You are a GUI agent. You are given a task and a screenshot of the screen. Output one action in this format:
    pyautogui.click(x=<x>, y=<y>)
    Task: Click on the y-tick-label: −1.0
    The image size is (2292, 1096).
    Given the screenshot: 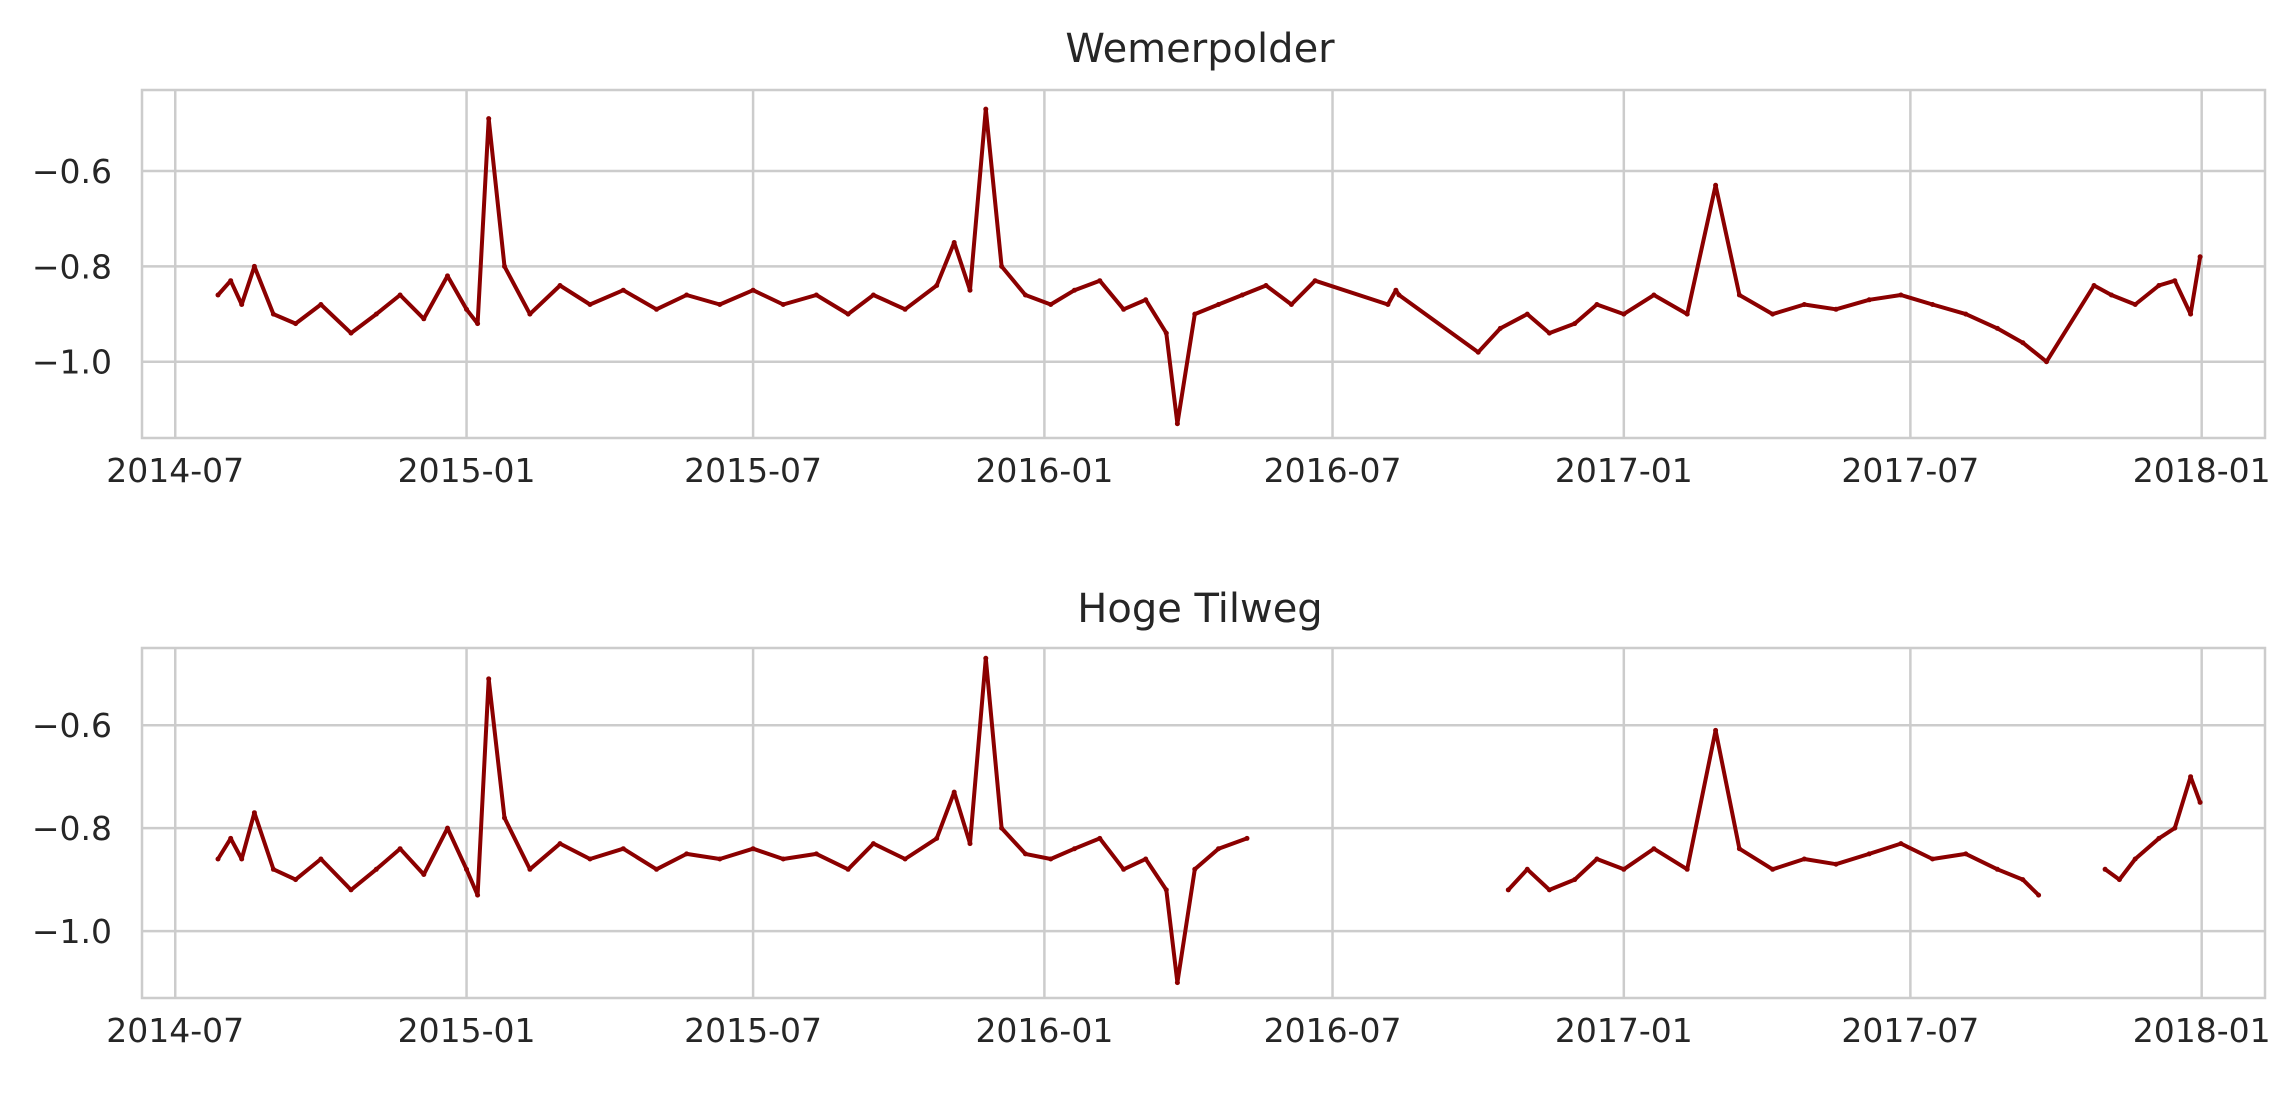 What is the action you would take?
    pyautogui.click(x=72, y=362)
    